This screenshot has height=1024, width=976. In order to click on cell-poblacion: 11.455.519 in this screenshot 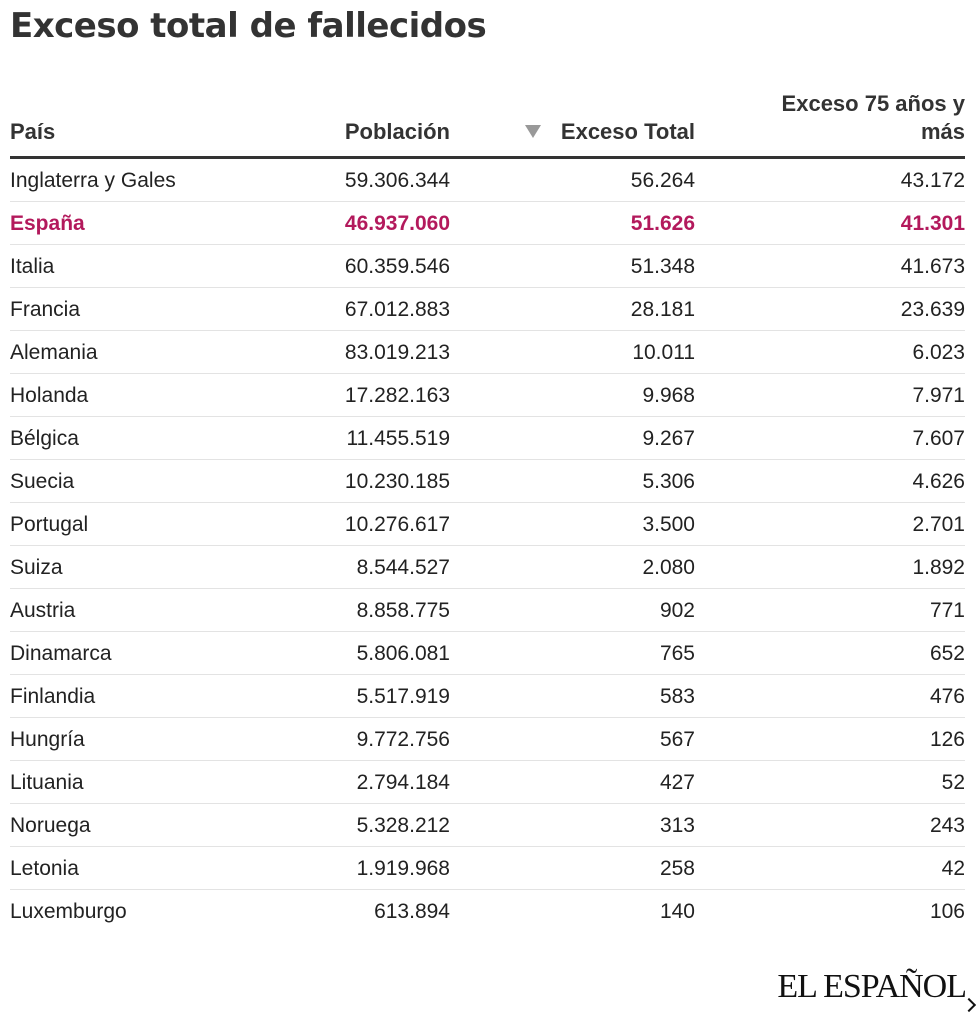, I will do `click(398, 438)`.